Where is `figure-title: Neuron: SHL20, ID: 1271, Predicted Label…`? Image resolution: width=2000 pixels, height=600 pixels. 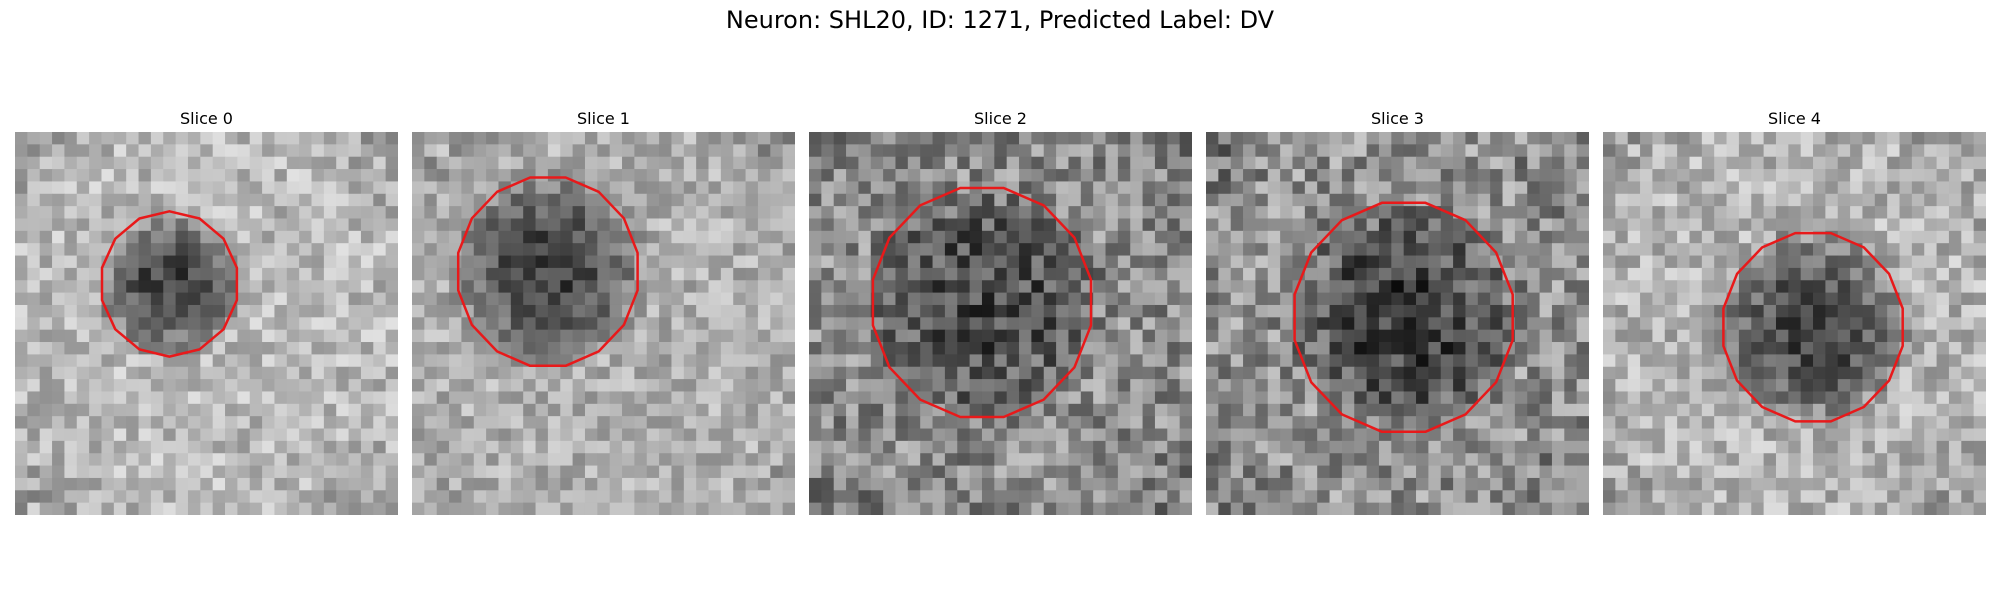
figure-title: Neuron: SHL20, ID: 1271, Predicted Label… is located at coordinates (1000, 20).